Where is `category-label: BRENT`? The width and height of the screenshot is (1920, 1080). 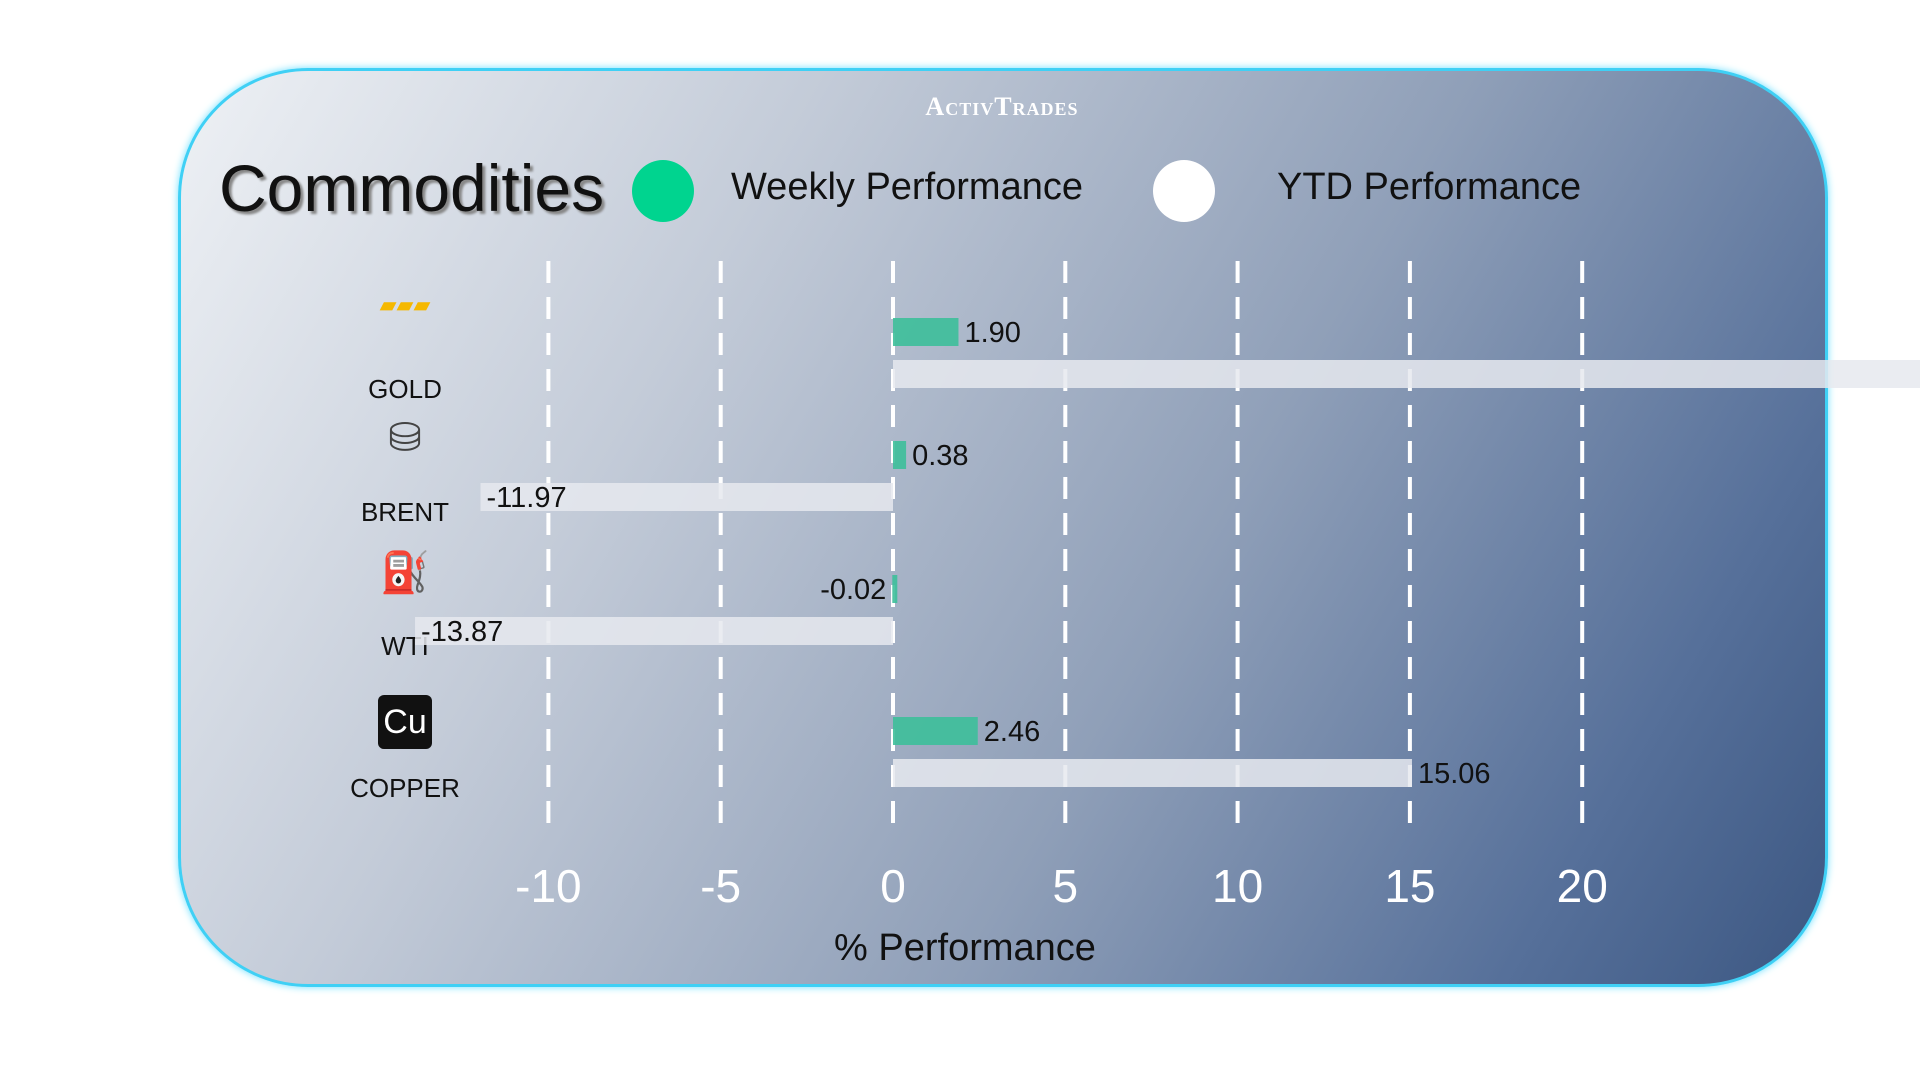
category-label: BRENT is located at coordinates (405, 512).